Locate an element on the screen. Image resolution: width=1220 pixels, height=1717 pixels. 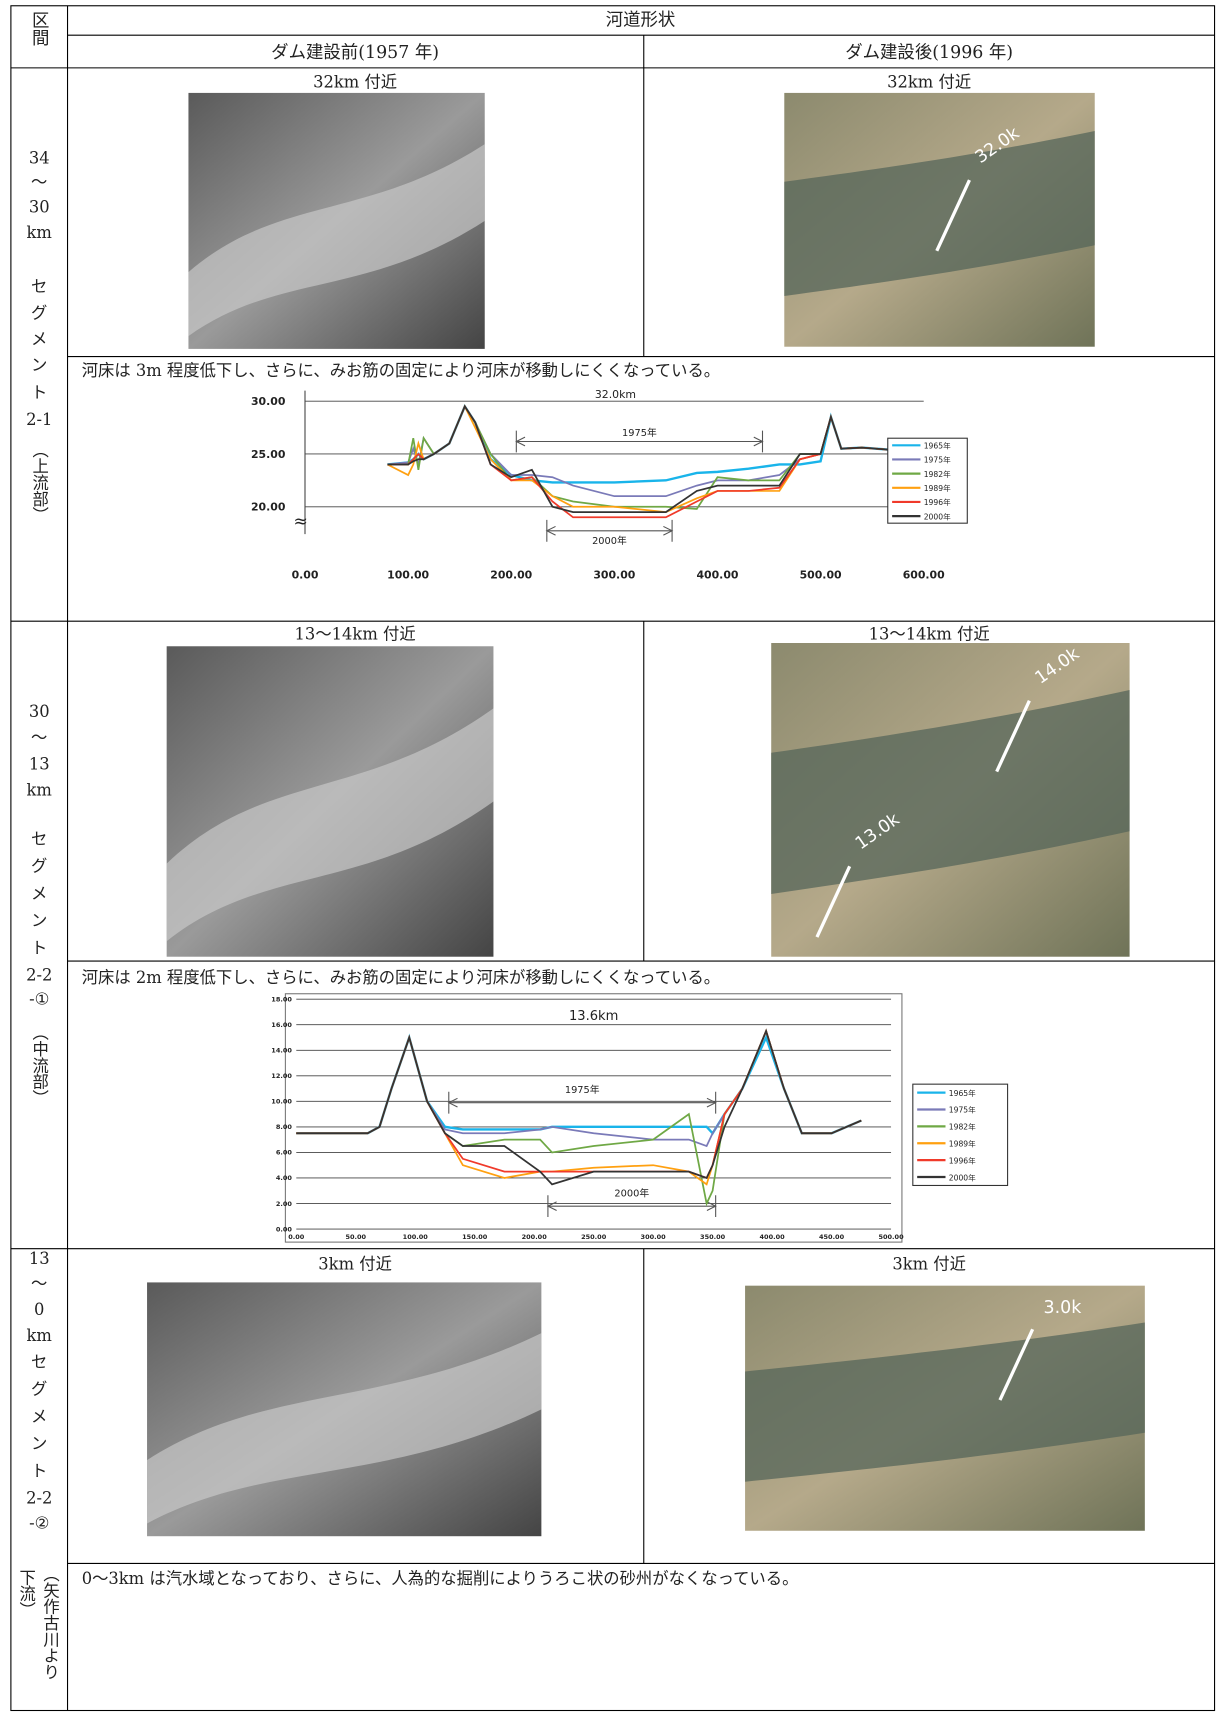
x-tick-label: 350.00 is located at coordinates (713, 1237).